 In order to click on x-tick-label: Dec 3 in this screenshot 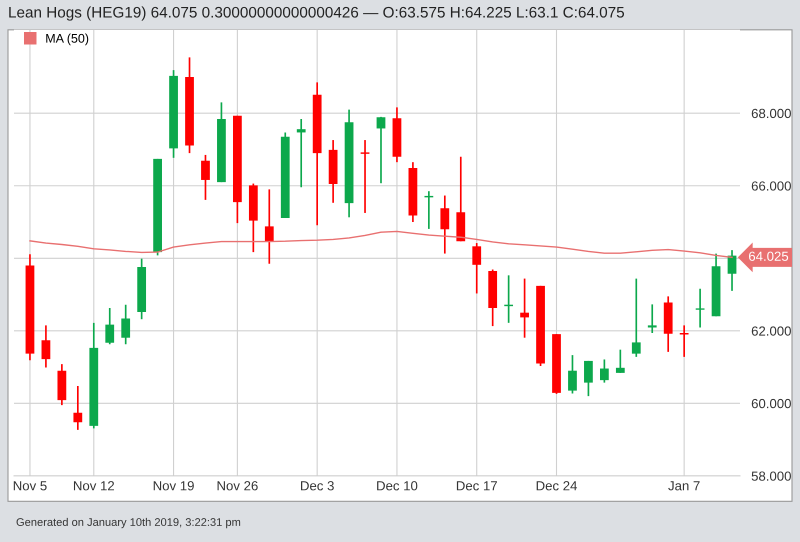, I will do `click(317, 485)`.